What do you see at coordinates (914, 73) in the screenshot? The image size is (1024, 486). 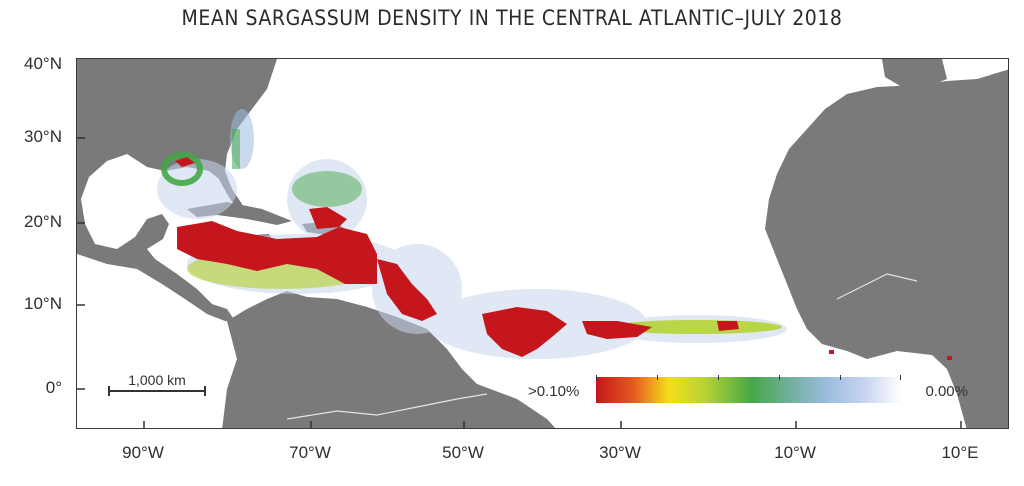 I see `land-iberia` at bounding box center [914, 73].